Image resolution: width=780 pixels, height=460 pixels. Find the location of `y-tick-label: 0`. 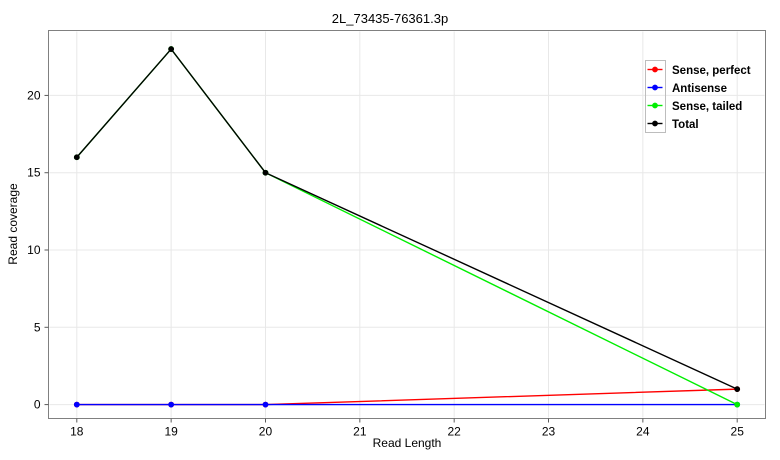

y-tick-label: 0 is located at coordinates (37, 405).